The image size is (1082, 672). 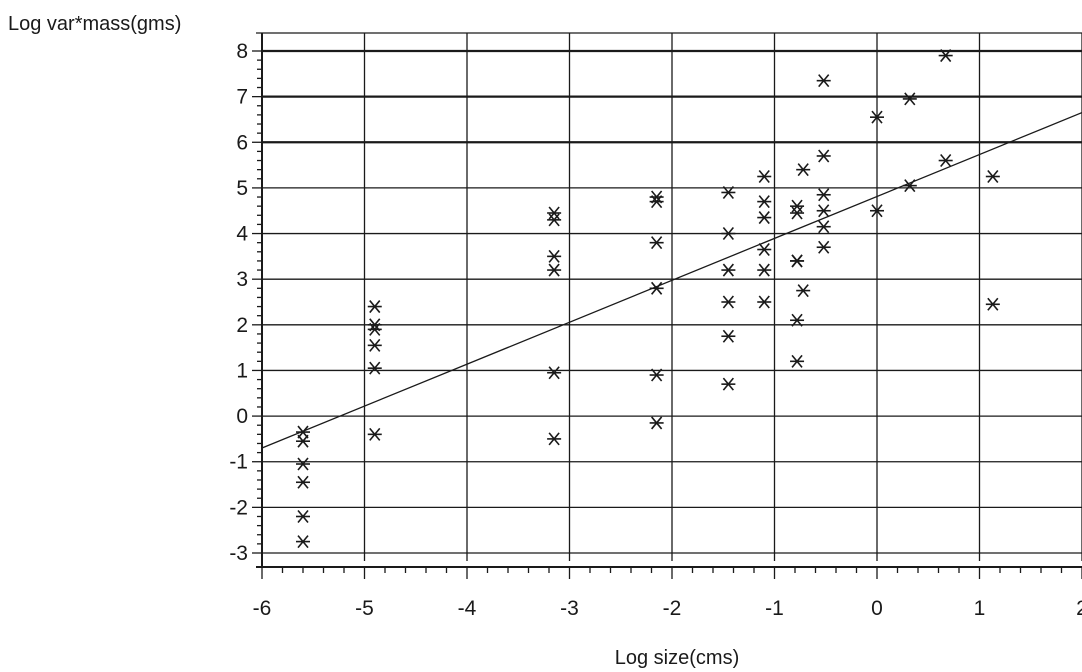 I want to click on y-tick-label: 5, so click(x=242, y=188).